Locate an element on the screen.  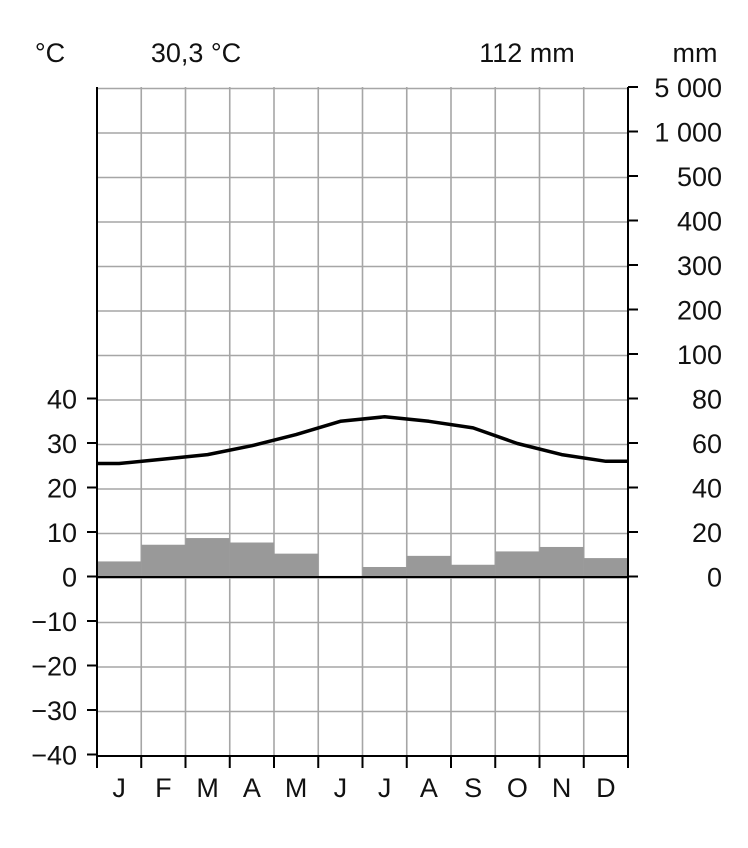
precipitation-bars is located at coordinates (362, 557).